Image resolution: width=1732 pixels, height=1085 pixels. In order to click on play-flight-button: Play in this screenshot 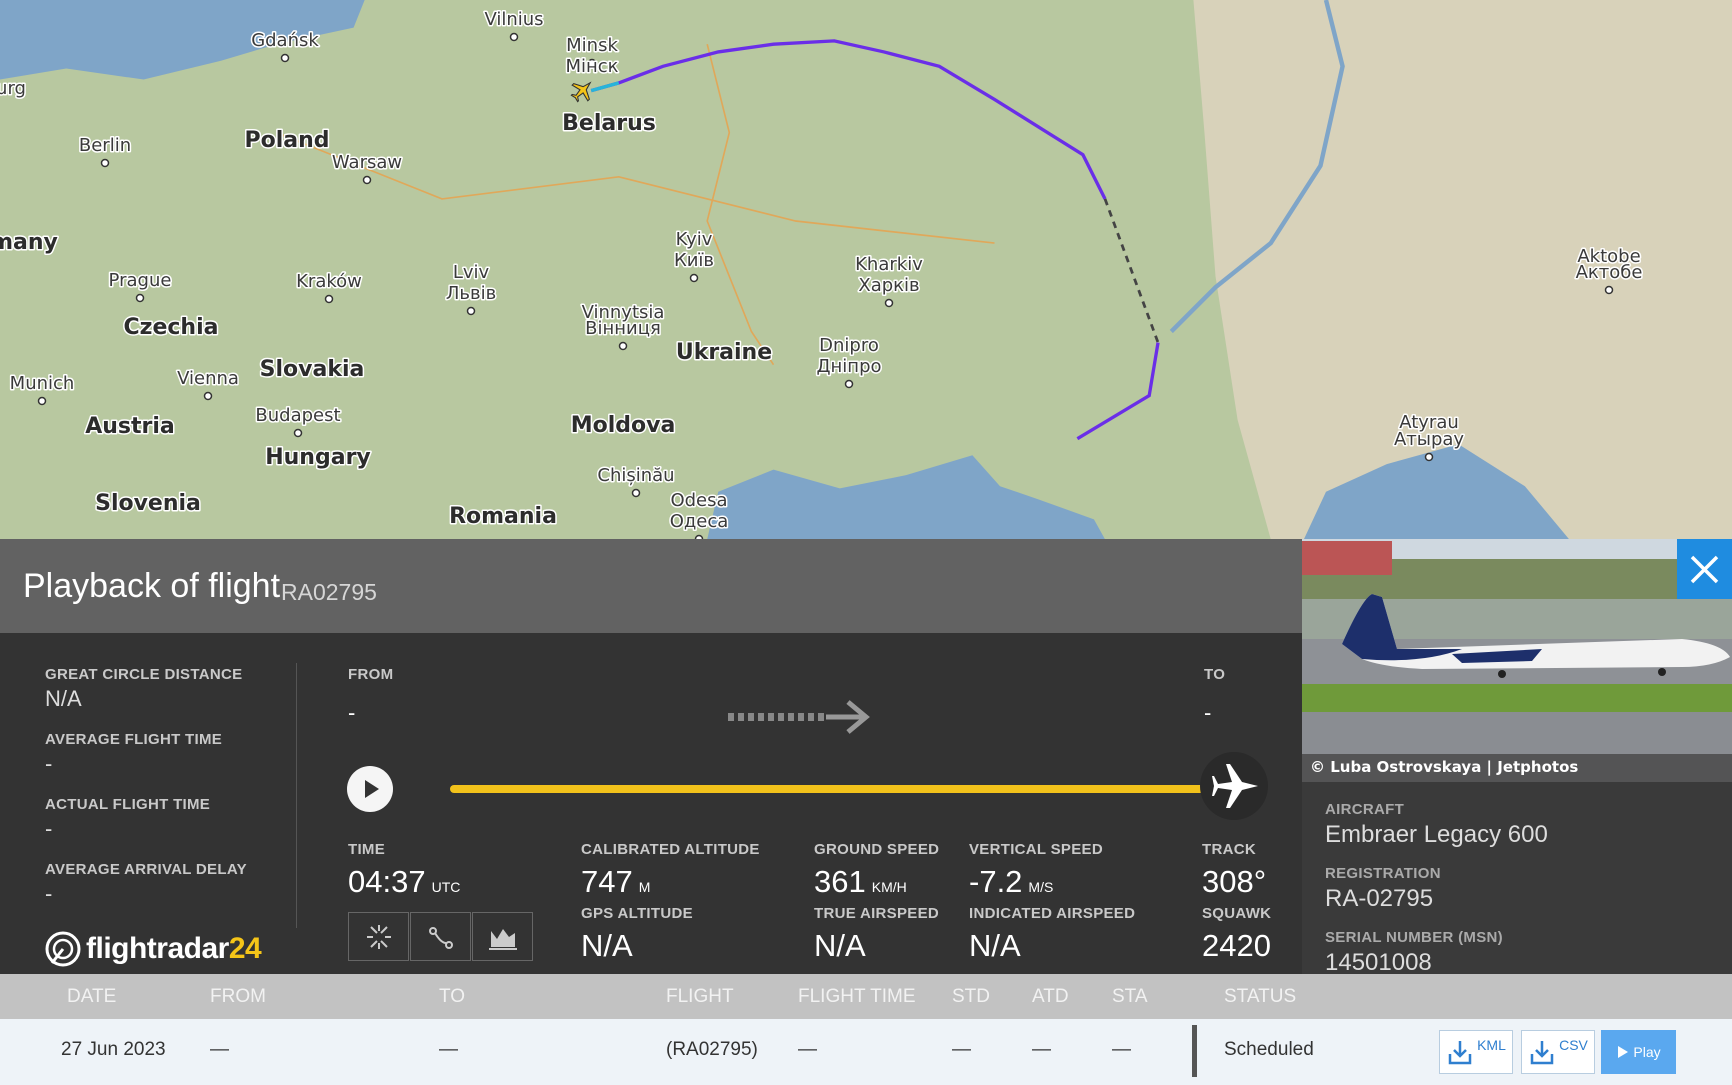, I will do `click(1638, 1052)`.